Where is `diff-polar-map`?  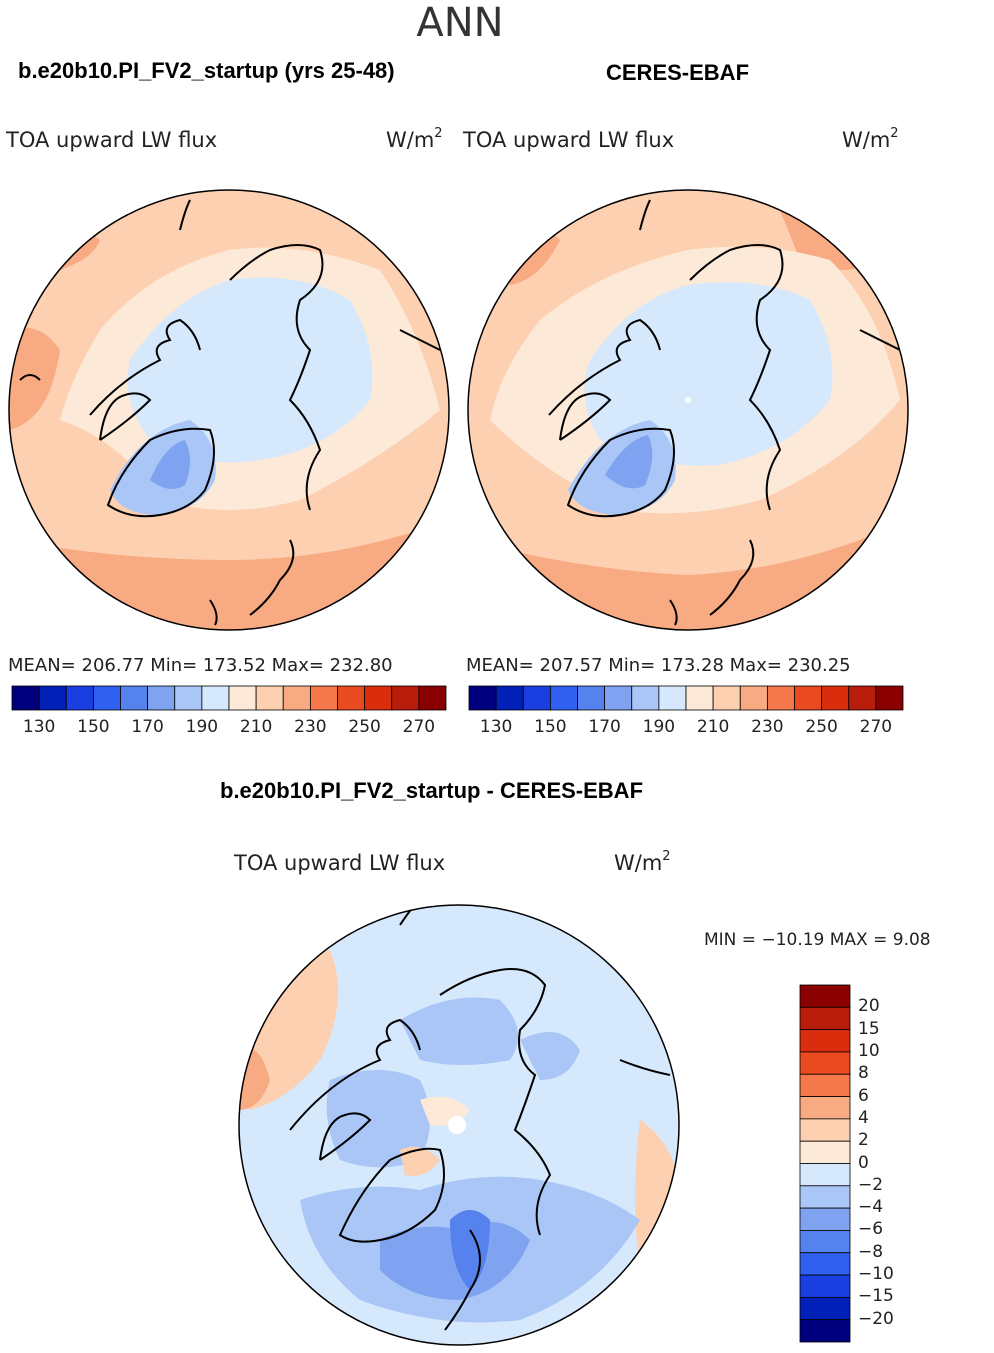
diff-polar-map is located at coordinates (459, 1125).